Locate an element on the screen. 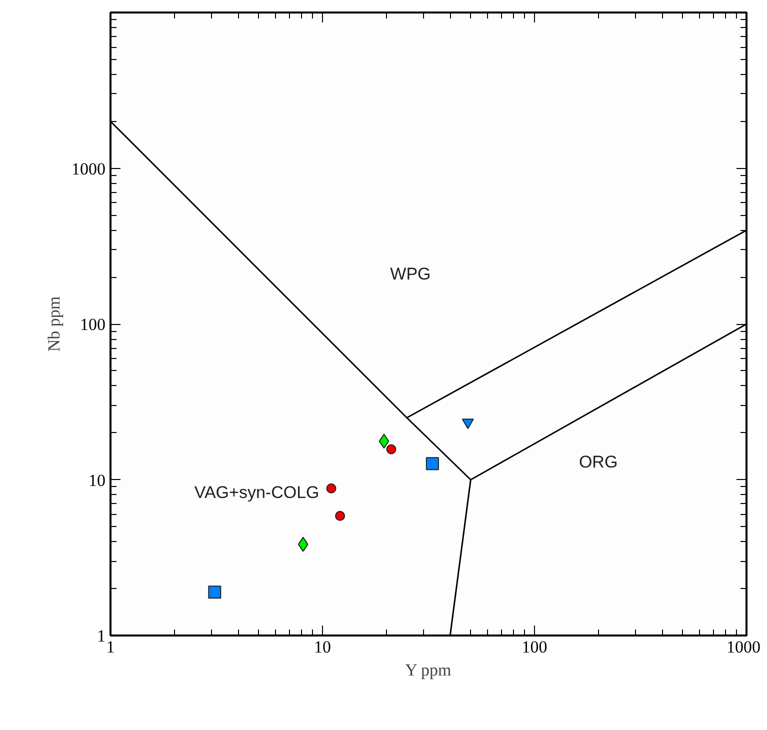 Image resolution: width=767 pixels, height=730 pixels. annotation: ORG is located at coordinates (598, 462).